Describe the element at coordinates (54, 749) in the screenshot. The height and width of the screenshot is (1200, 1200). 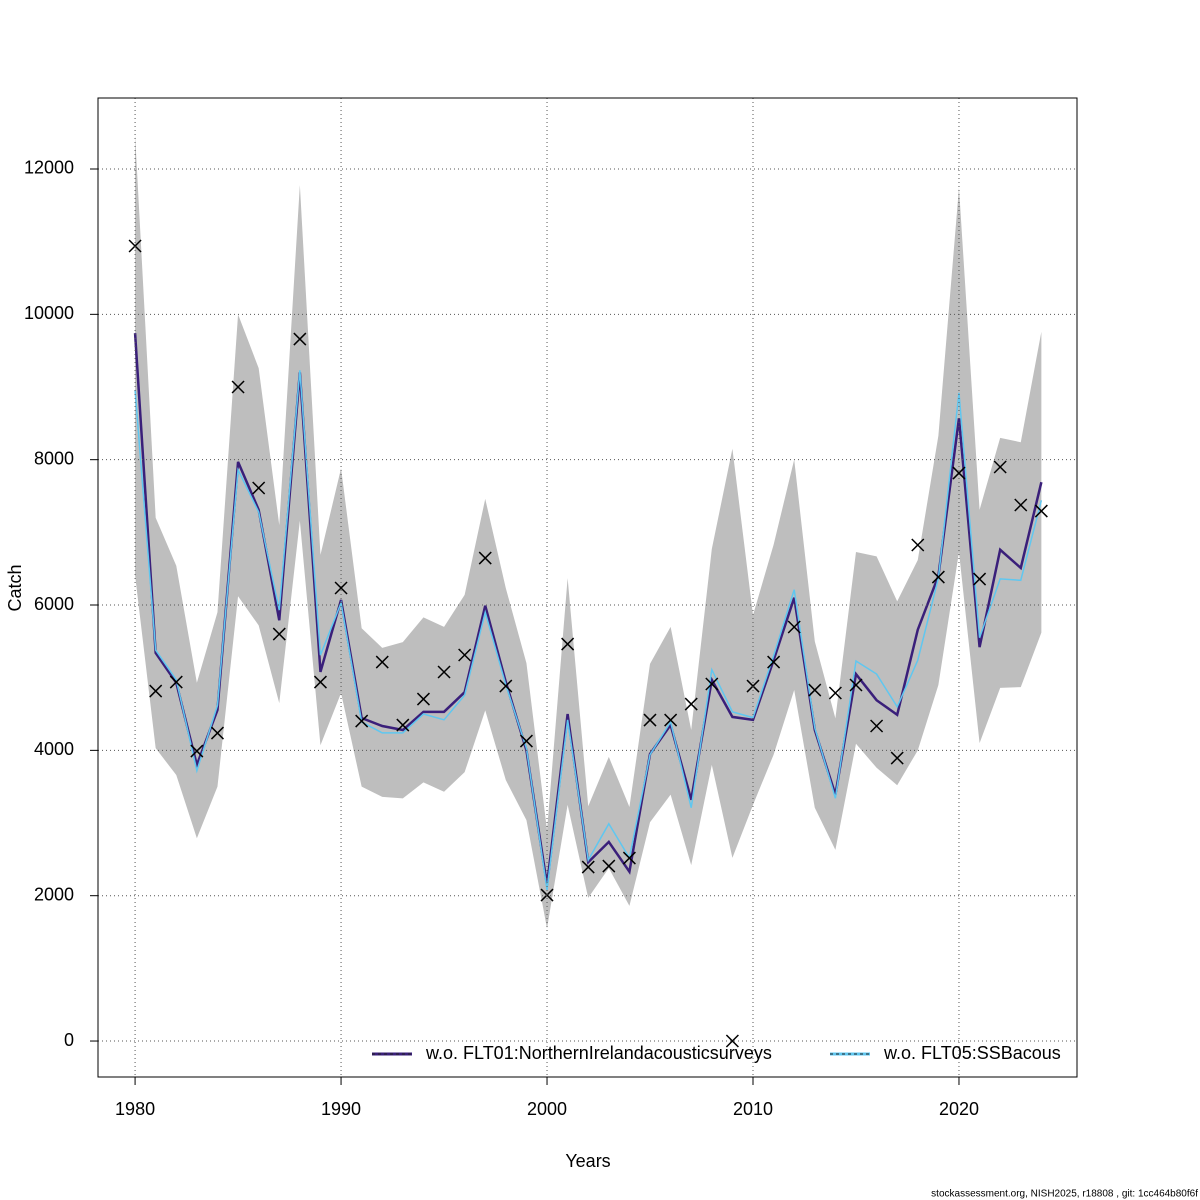
I see `y-tick-label: 4000` at that location.